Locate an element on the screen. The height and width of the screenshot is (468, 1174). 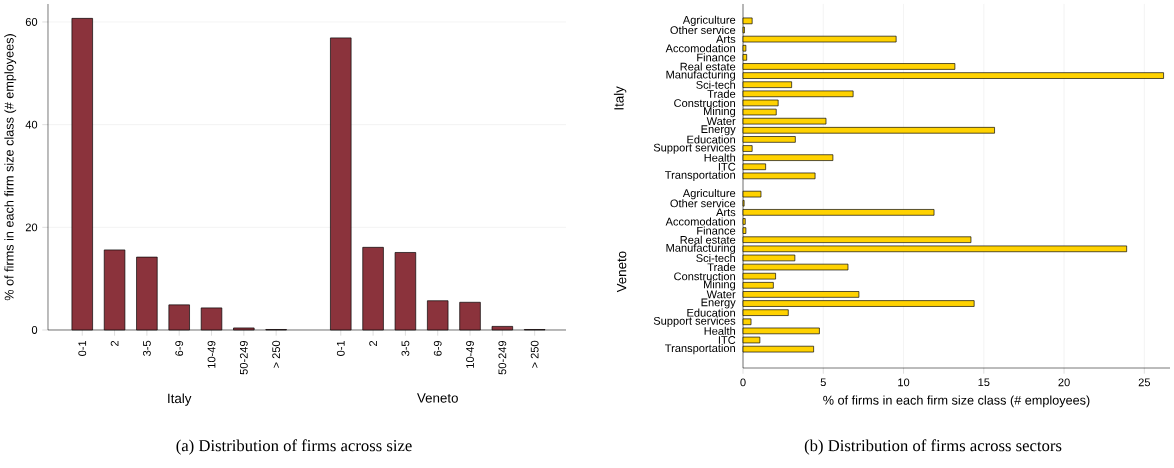
x-tick-label: 15 is located at coordinates (984, 382).